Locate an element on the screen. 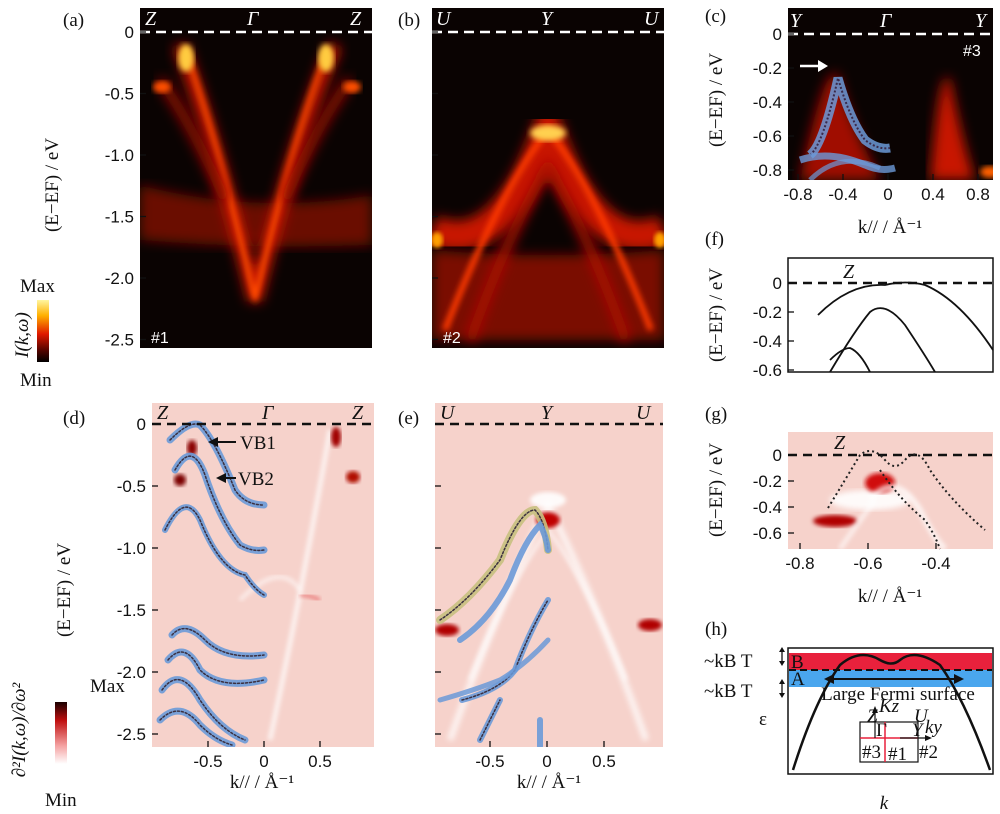 The height and width of the screenshot is (814, 1000). panel-h-energy-label-top: ~kB T is located at coordinates (728, 661).